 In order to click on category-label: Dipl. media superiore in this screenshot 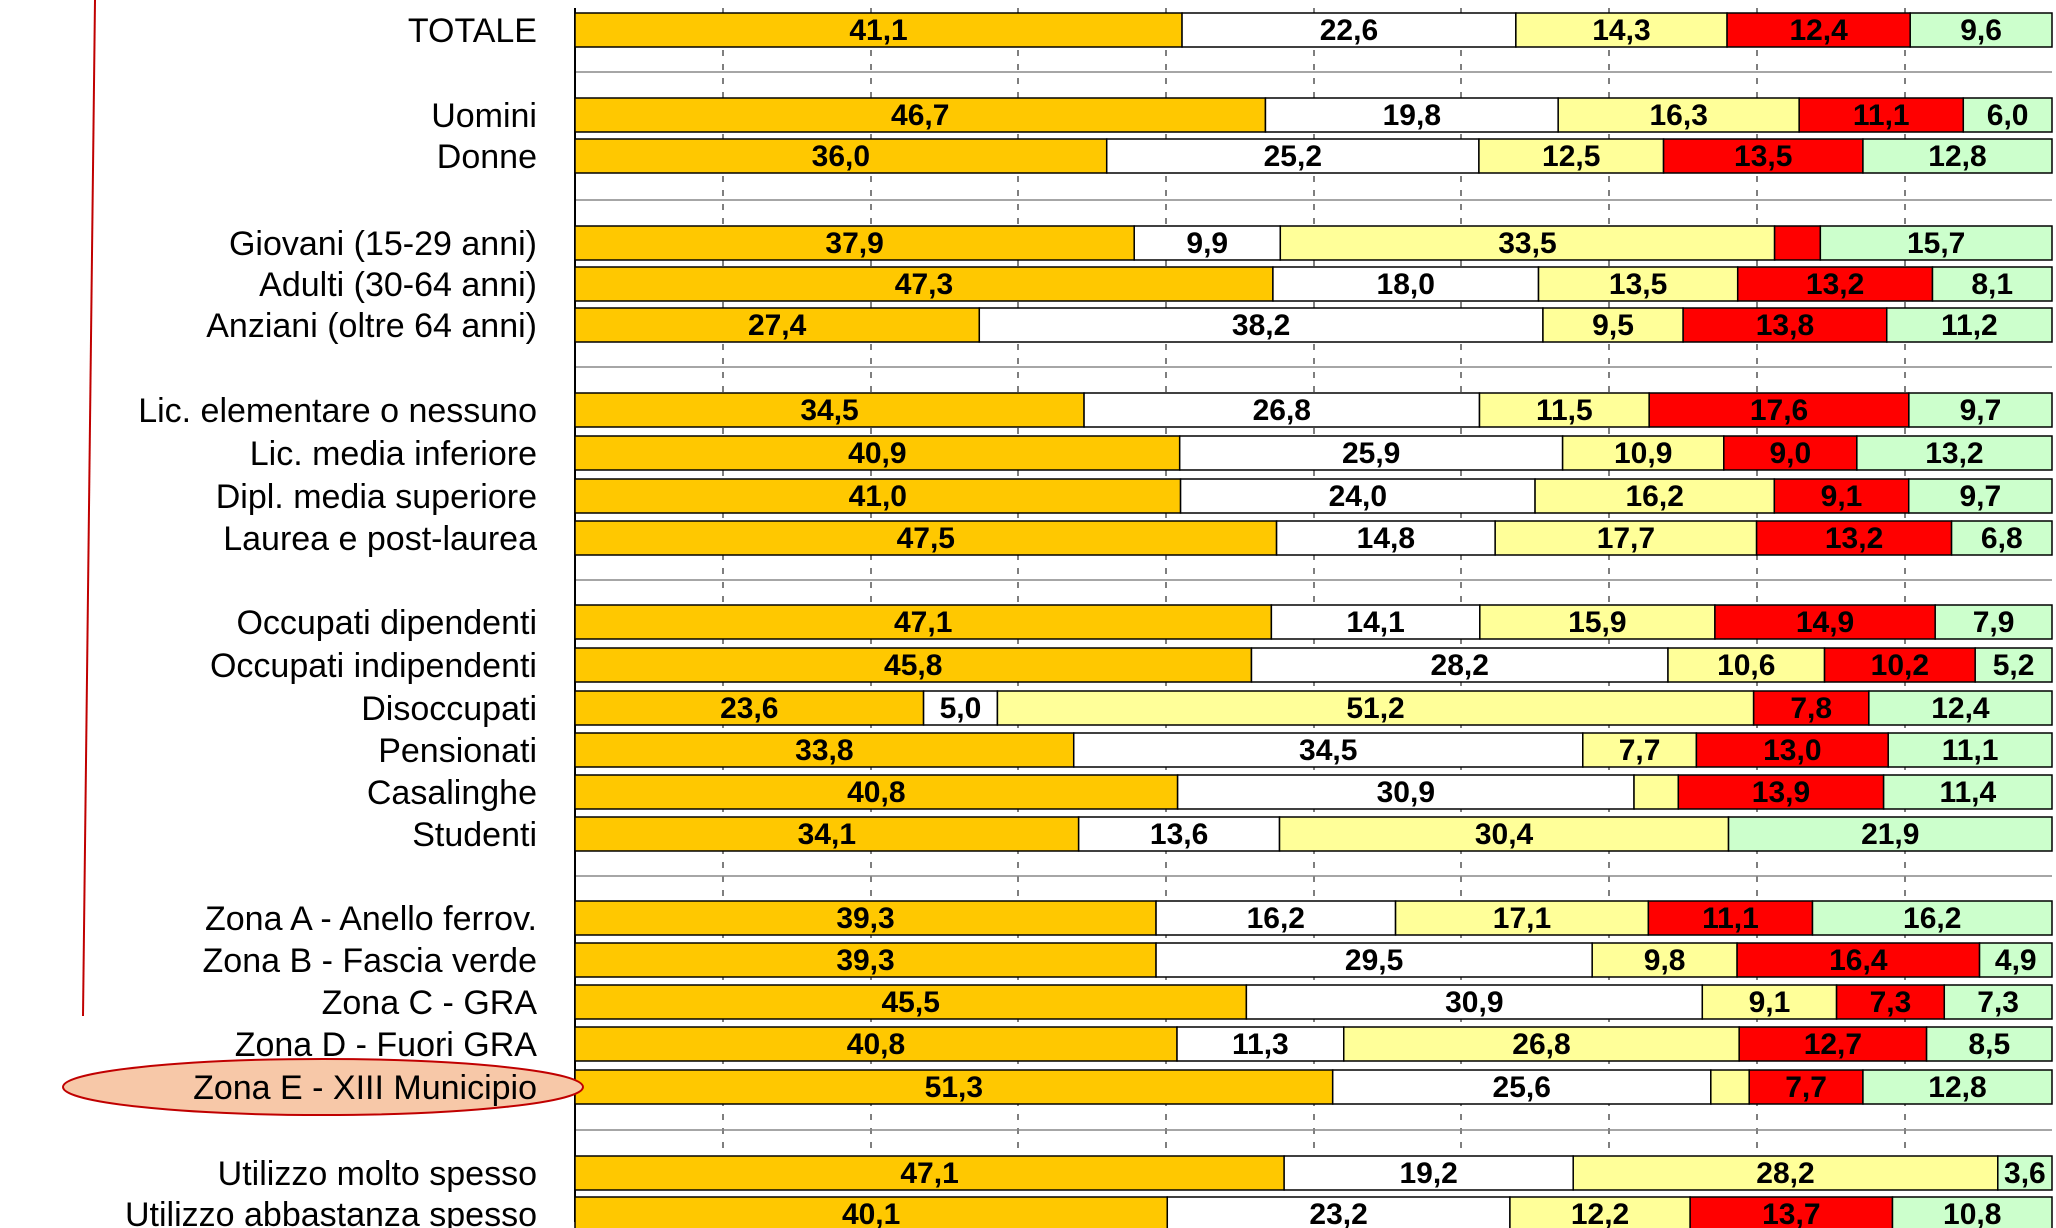, I will do `click(376, 497)`.